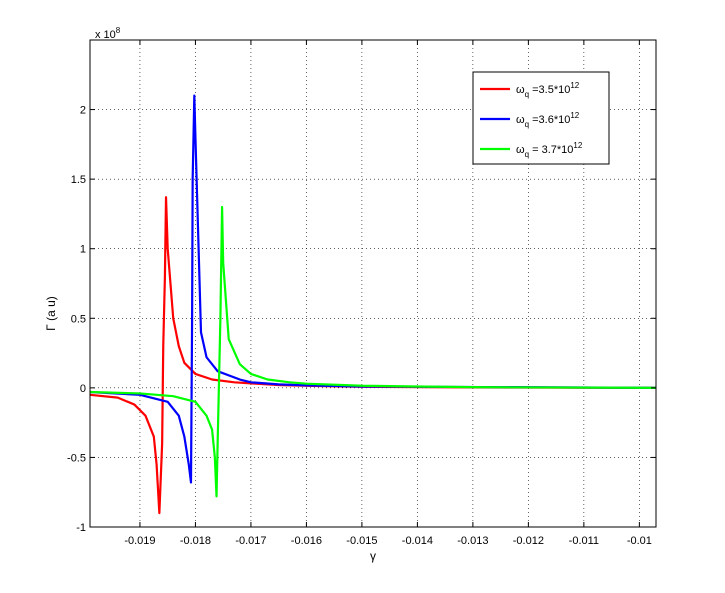  I want to click on y-exponent-label: x 108, so click(108, 33).